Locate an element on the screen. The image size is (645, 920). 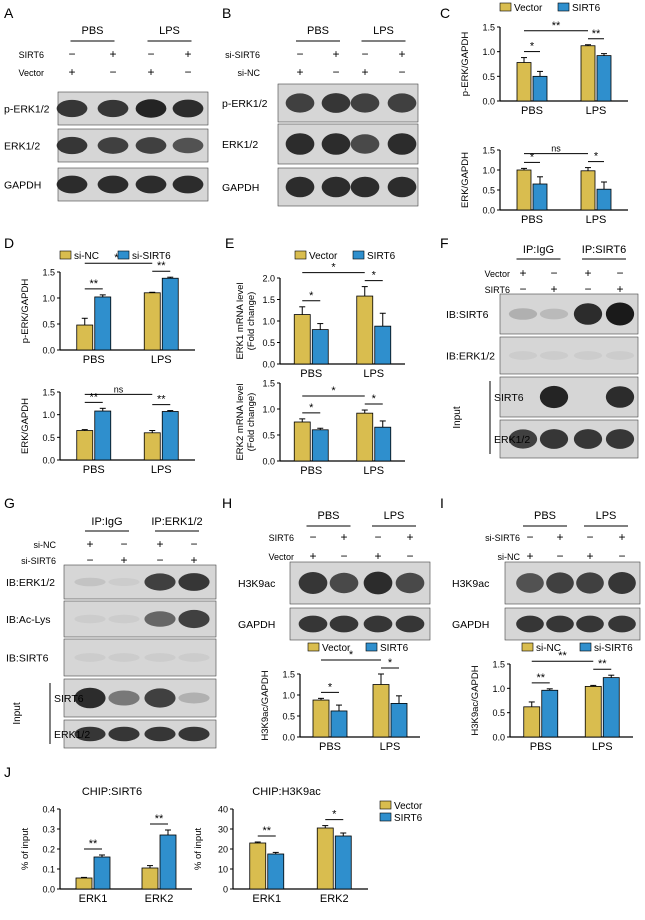
chart-title: CHIP:H3K9ac is located at coordinates (286, 792).